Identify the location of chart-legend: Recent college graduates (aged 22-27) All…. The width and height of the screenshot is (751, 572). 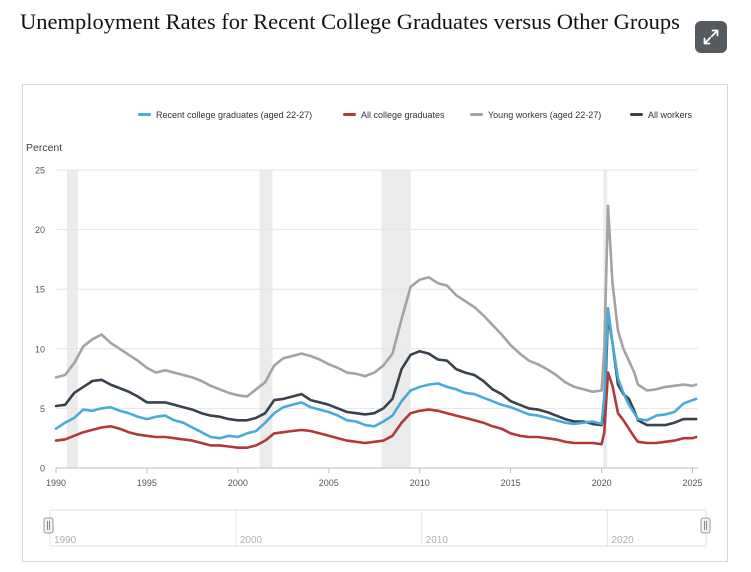
(410, 115).